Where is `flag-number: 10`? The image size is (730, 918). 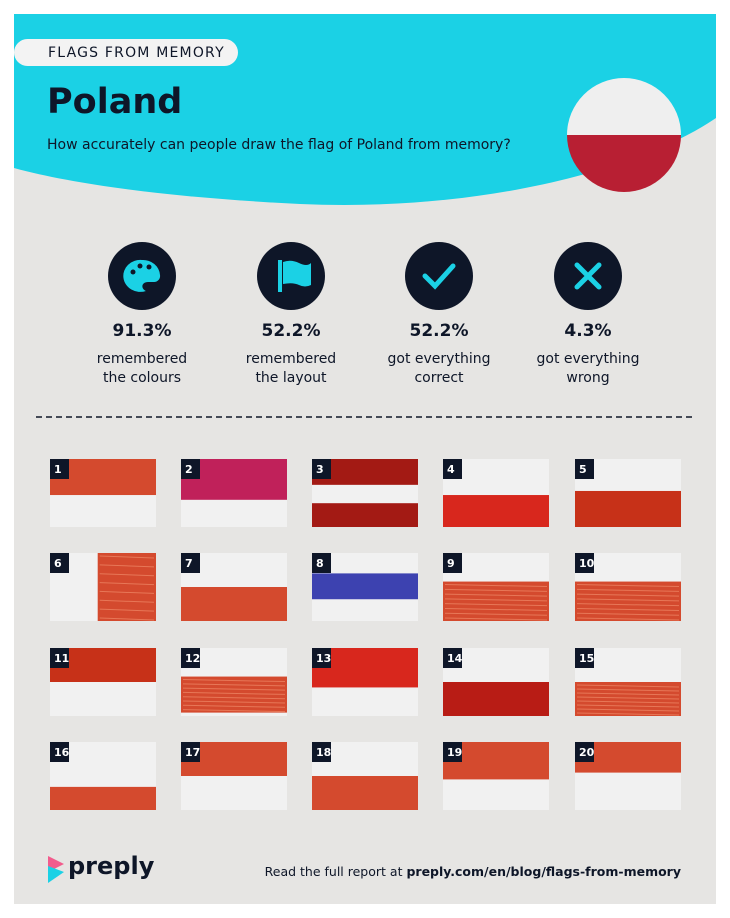
flag-number: 10 is located at coordinates (587, 563).